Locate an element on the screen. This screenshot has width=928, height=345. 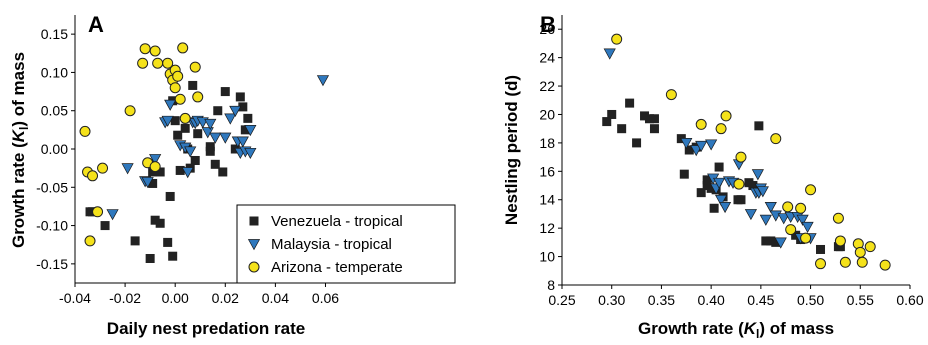
panel-a-series-circle is located at coordinates (141, 144).